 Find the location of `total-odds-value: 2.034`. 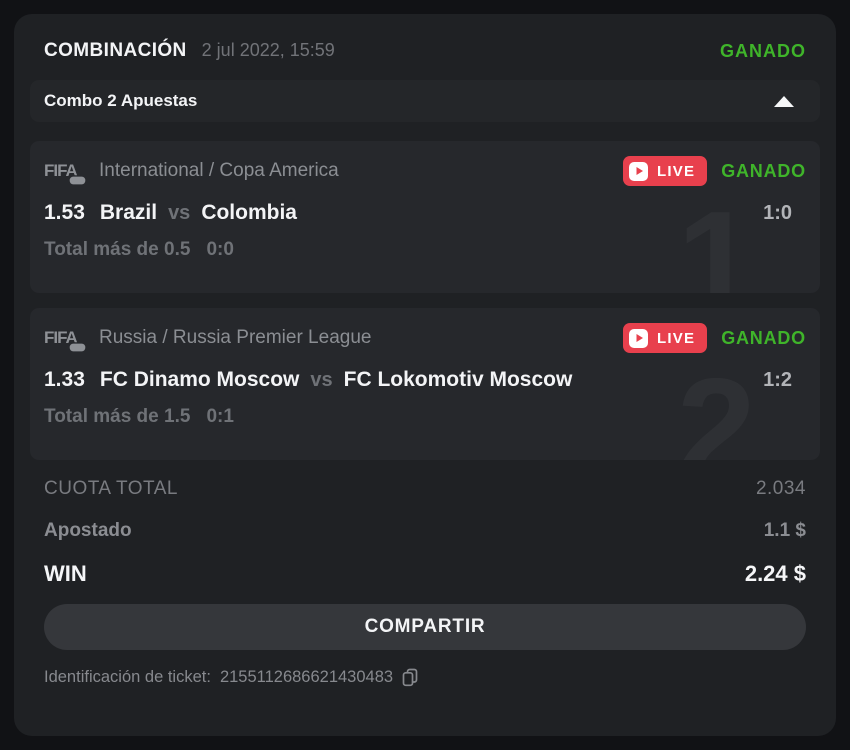

total-odds-value: 2.034 is located at coordinates (780, 488).